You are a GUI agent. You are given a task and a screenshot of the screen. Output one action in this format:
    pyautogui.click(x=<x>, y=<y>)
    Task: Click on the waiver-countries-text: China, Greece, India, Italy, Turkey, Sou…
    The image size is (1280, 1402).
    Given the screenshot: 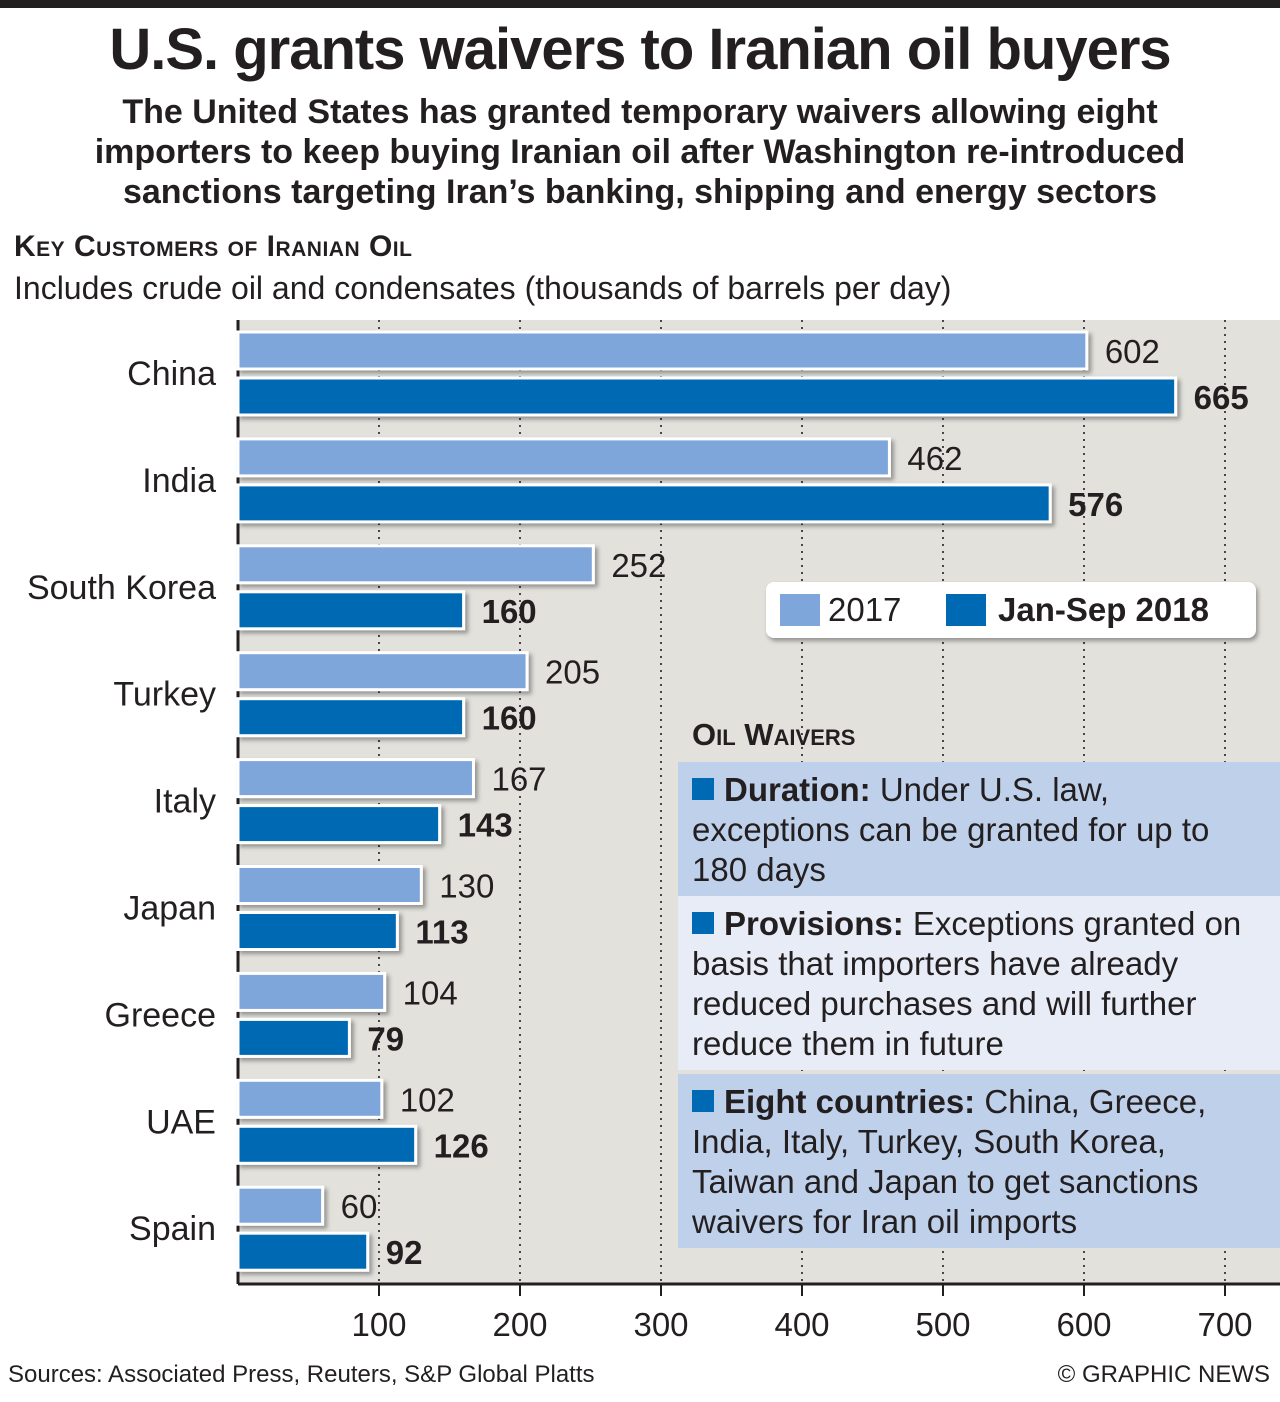 What is the action you would take?
    pyautogui.click(x=949, y=1161)
    